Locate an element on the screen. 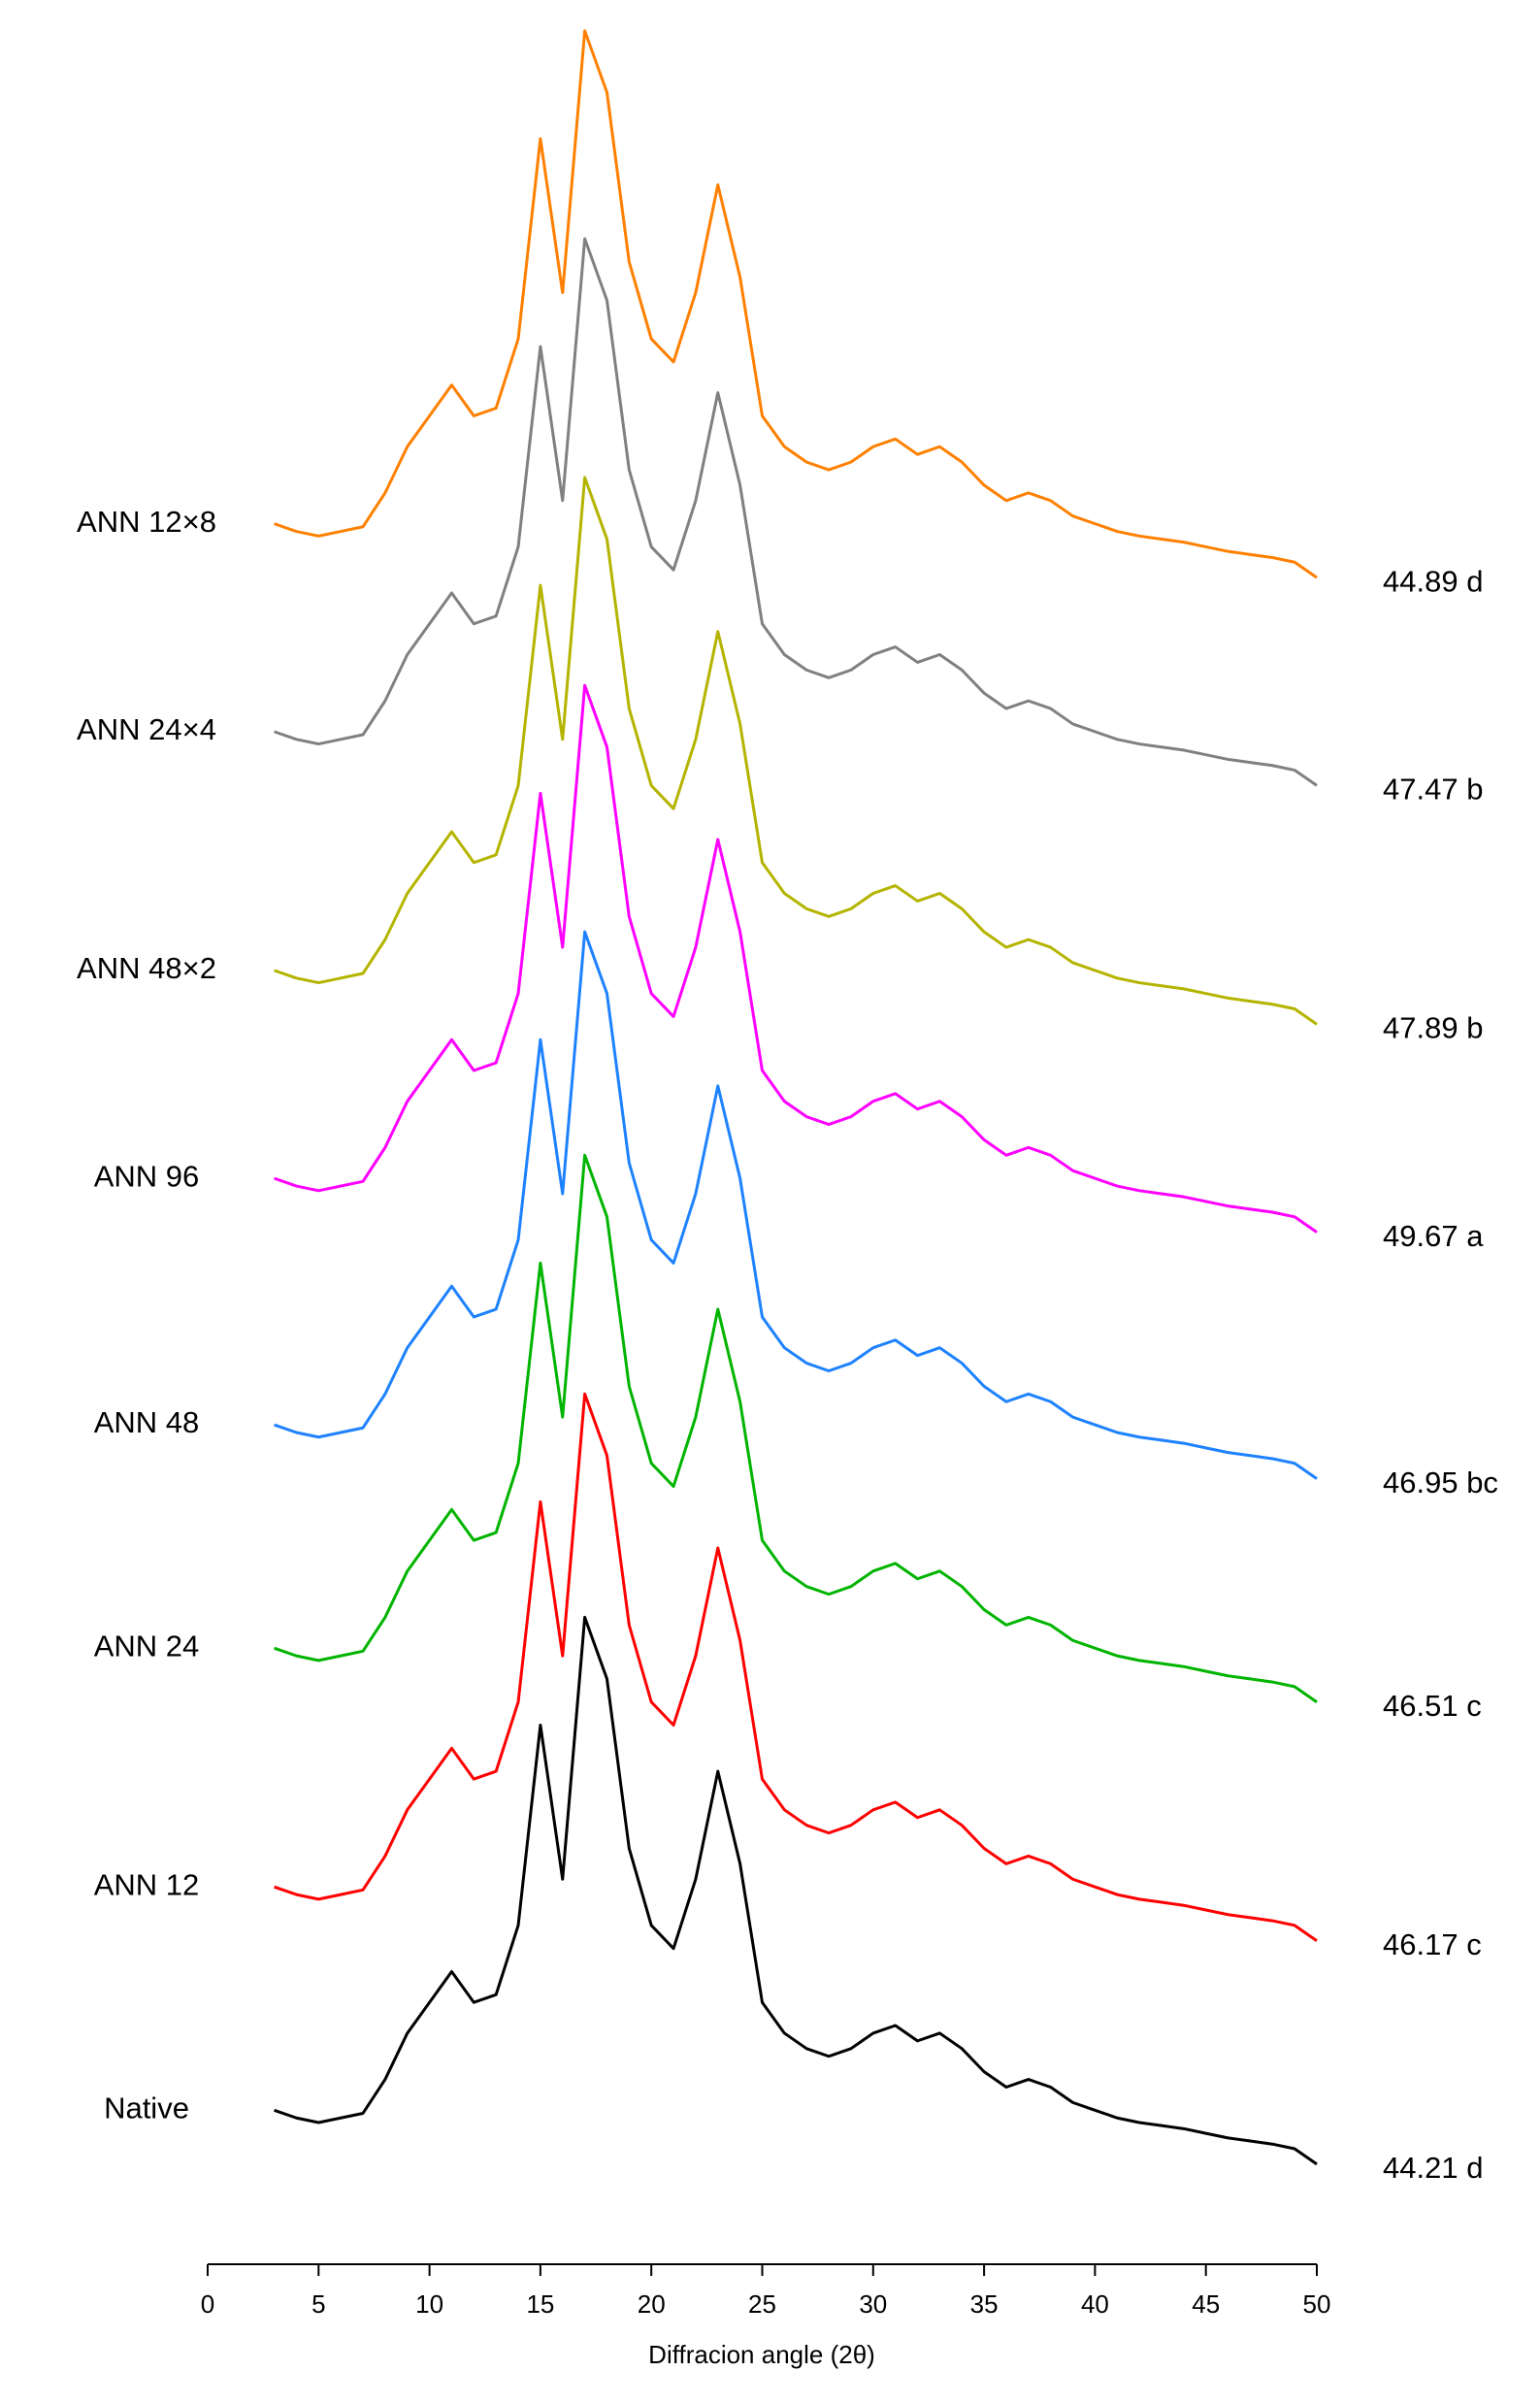 This screenshot has height=2404, width=1540. series-name: Native is located at coordinates (146, 2107).